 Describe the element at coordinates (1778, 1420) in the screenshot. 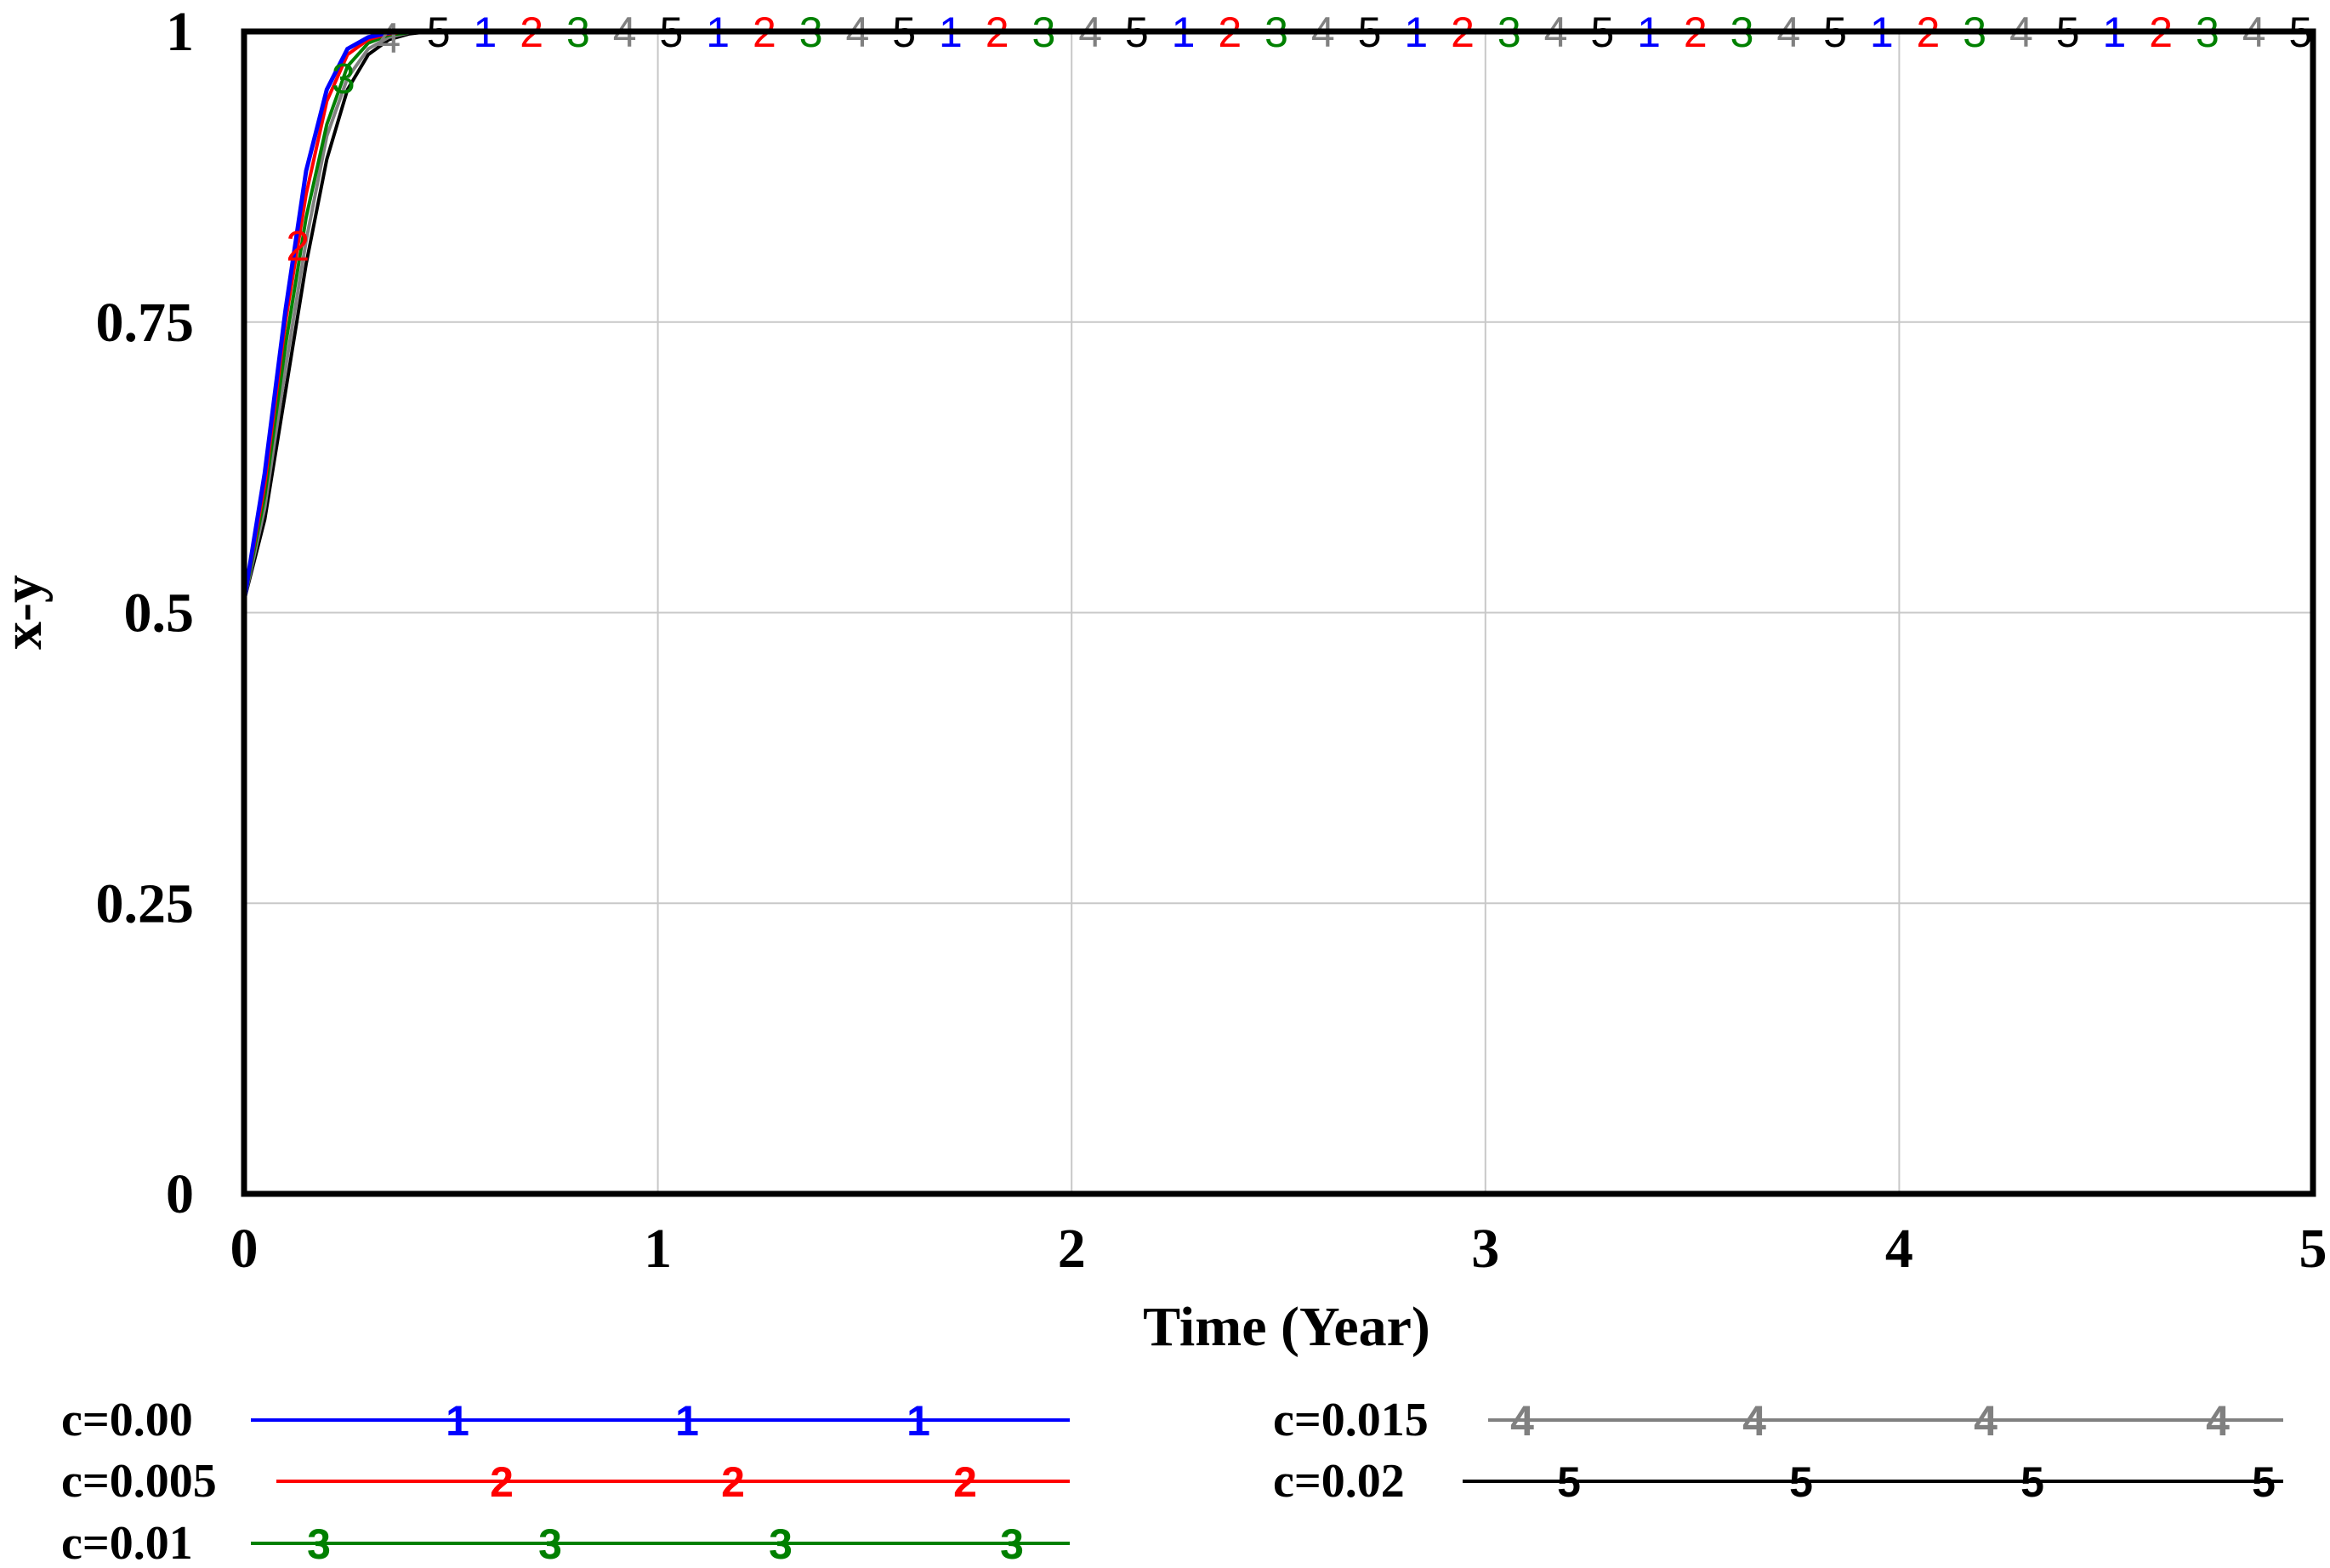

I see `legend-entry-4: c=0.015 4 4 4 4` at that location.